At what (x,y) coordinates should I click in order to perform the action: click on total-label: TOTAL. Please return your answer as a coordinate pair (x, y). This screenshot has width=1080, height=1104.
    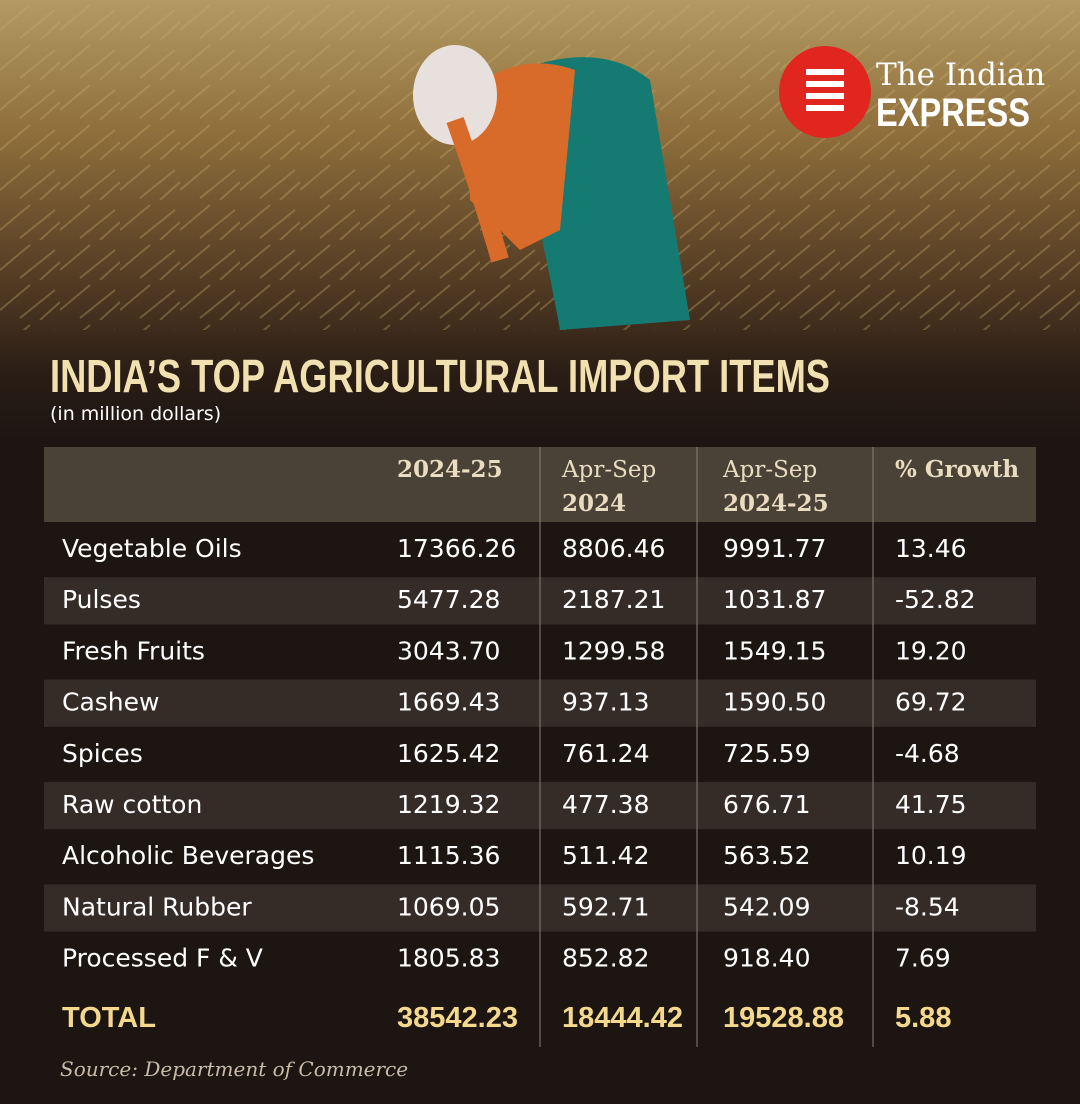
    Looking at the image, I should click on (109, 1018).